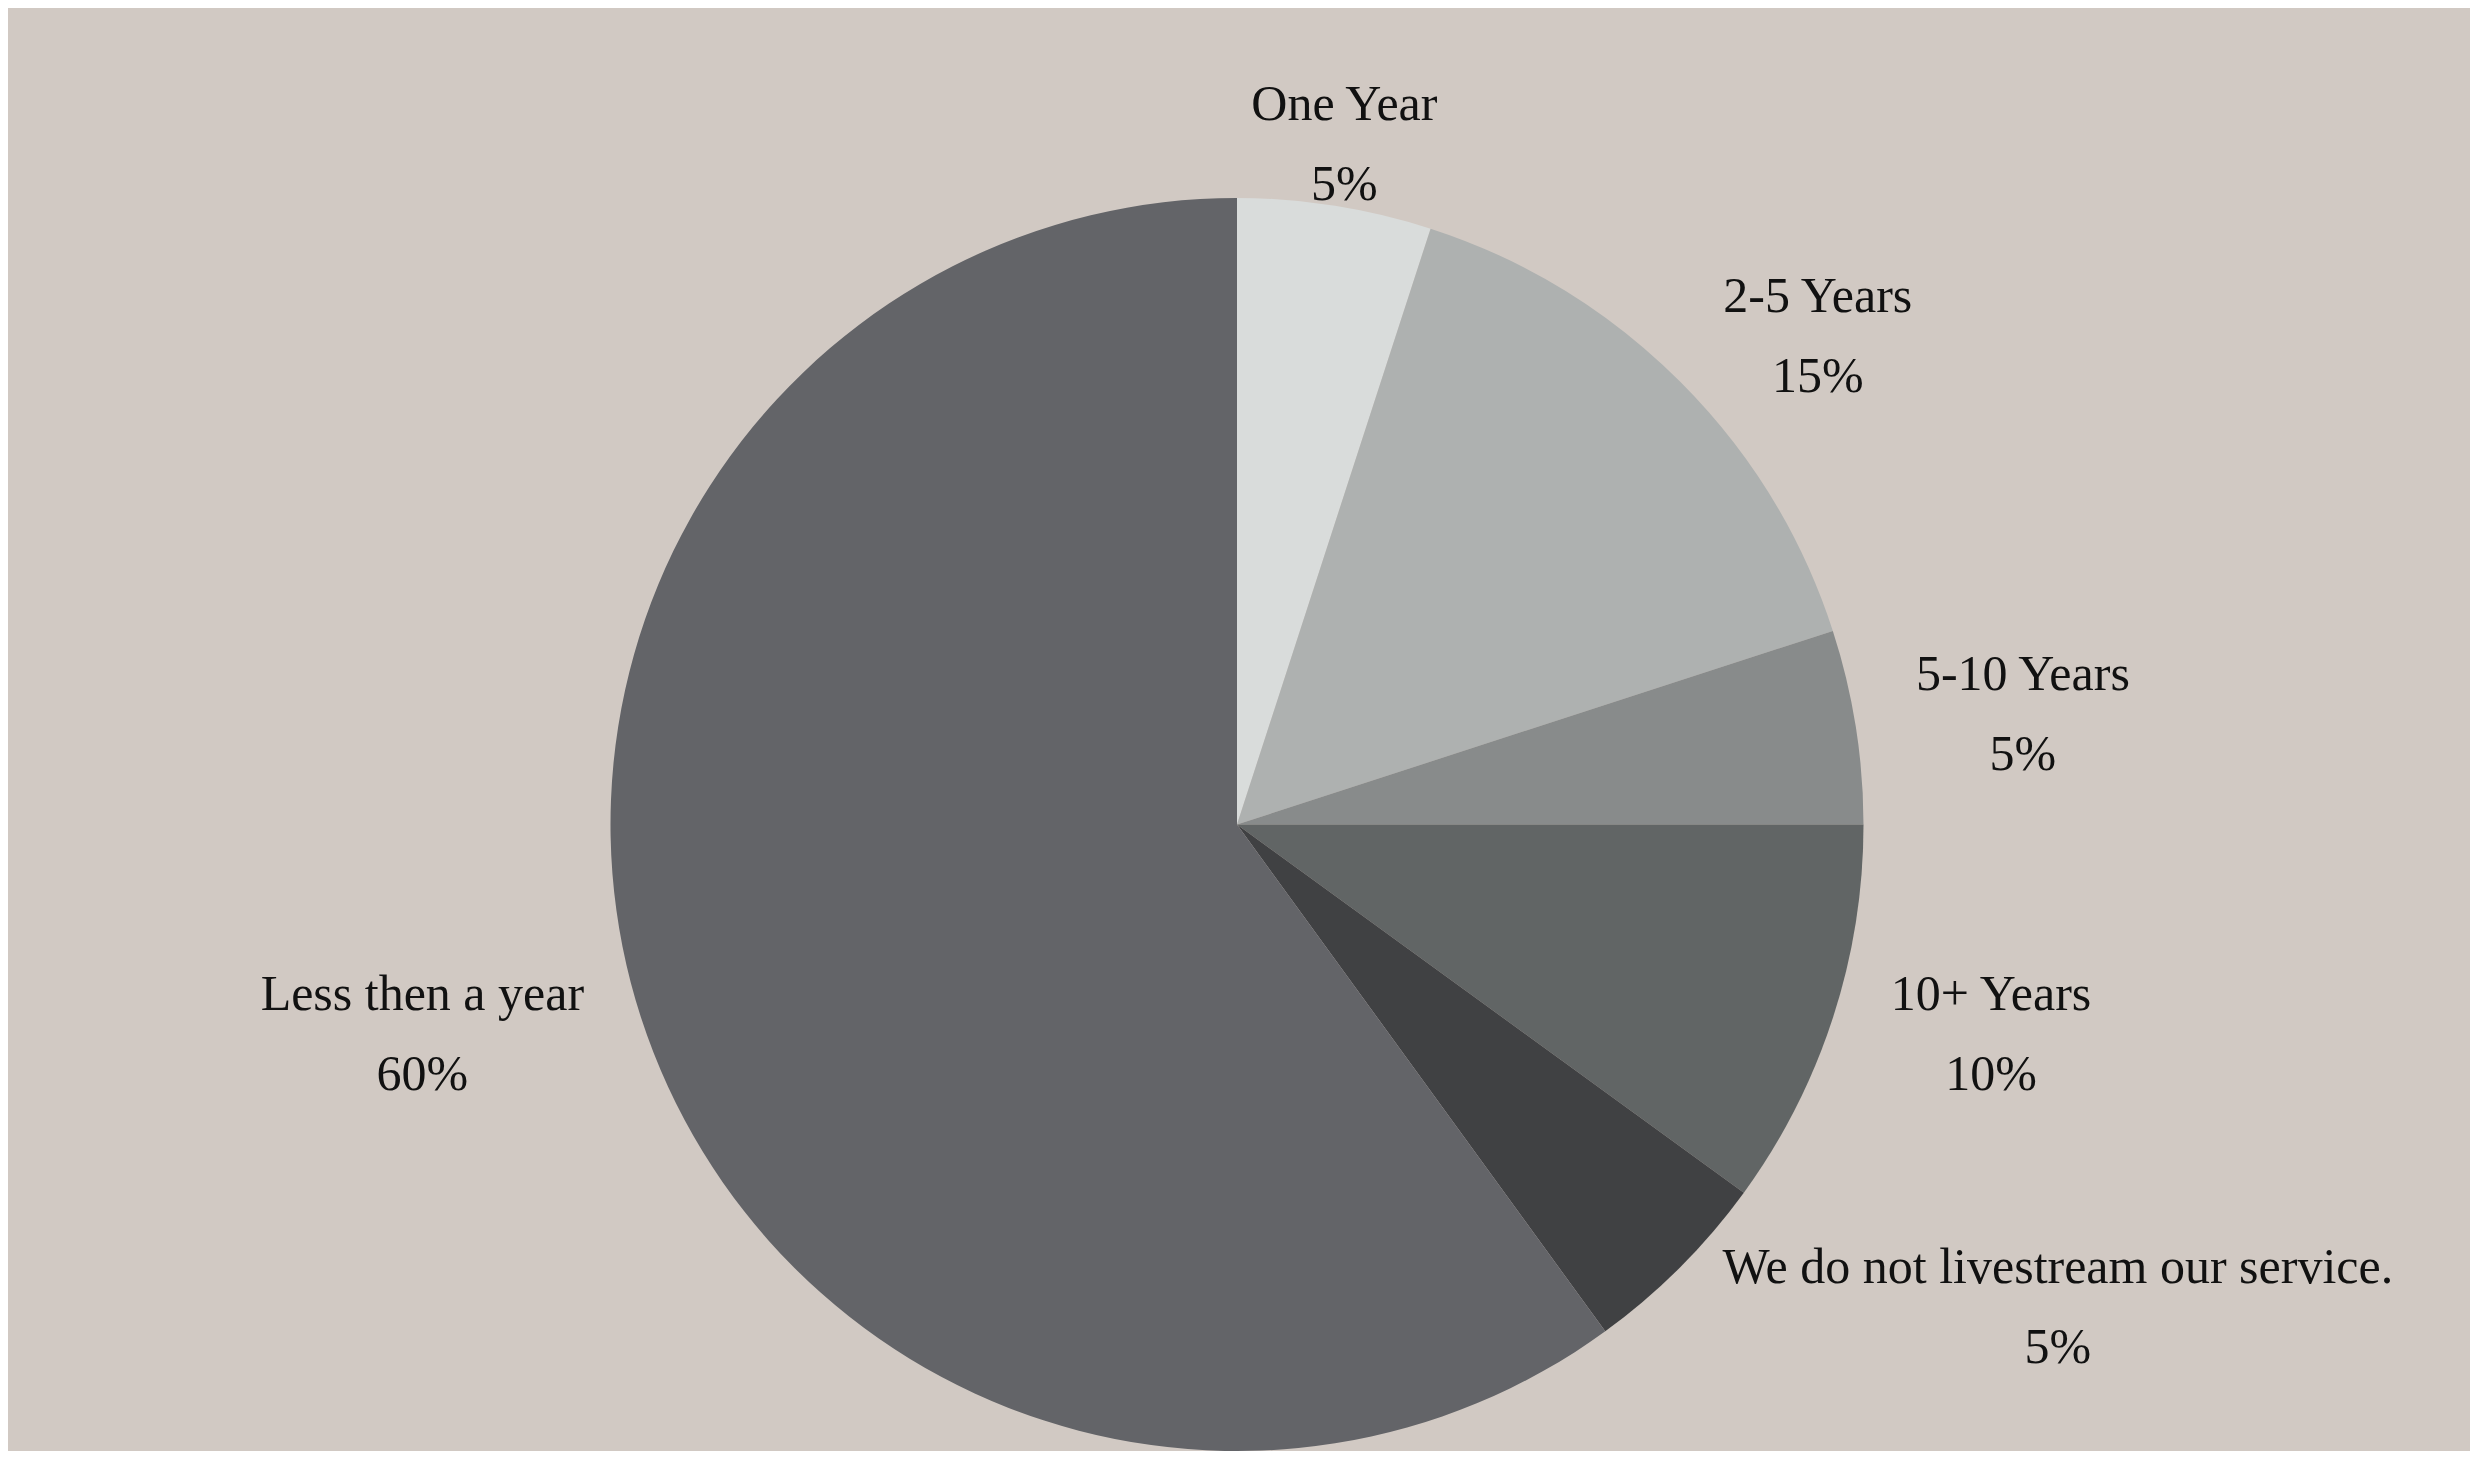 The width and height of the screenshot is (2478, 1459). What do you see at coordinates (1817, 375) in the screenshot?
I see `data-label: 15%` at bounding box center [1817, 375].